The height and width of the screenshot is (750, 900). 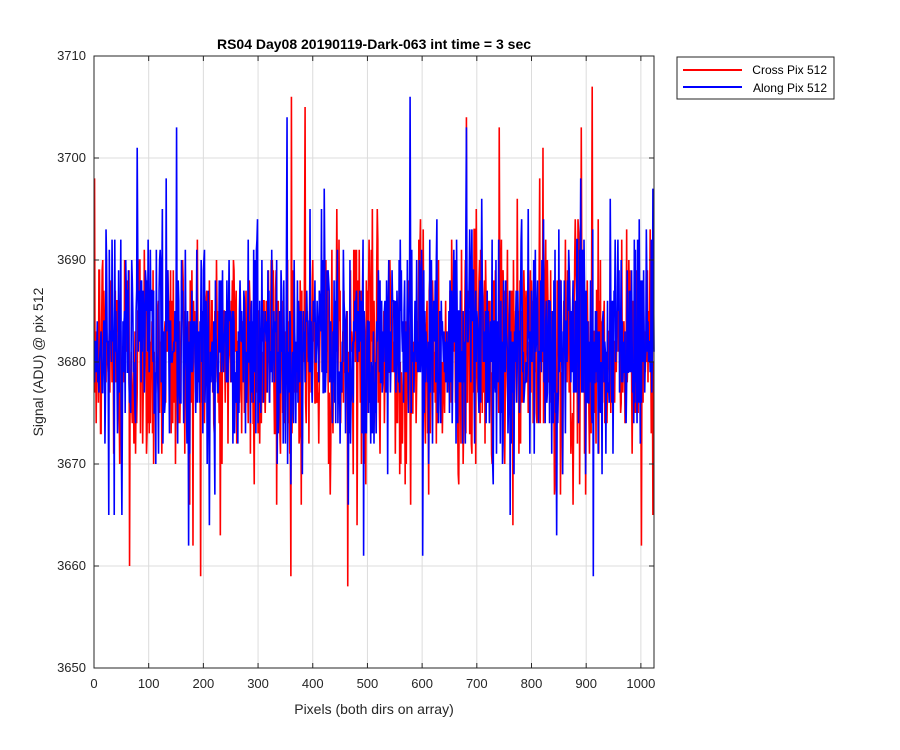 What do you see at coordinates (422, 683) in the screenshot?
I see `x-tick-label: 600` at bounding box center [422, 683].